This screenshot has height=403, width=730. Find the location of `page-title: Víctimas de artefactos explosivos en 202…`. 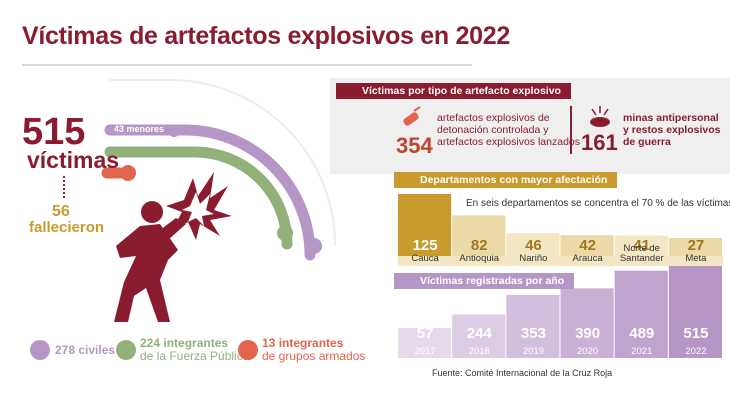

page-title: Víctimas de artefactos explosivos en 202… is located at coordinates (266, 36).